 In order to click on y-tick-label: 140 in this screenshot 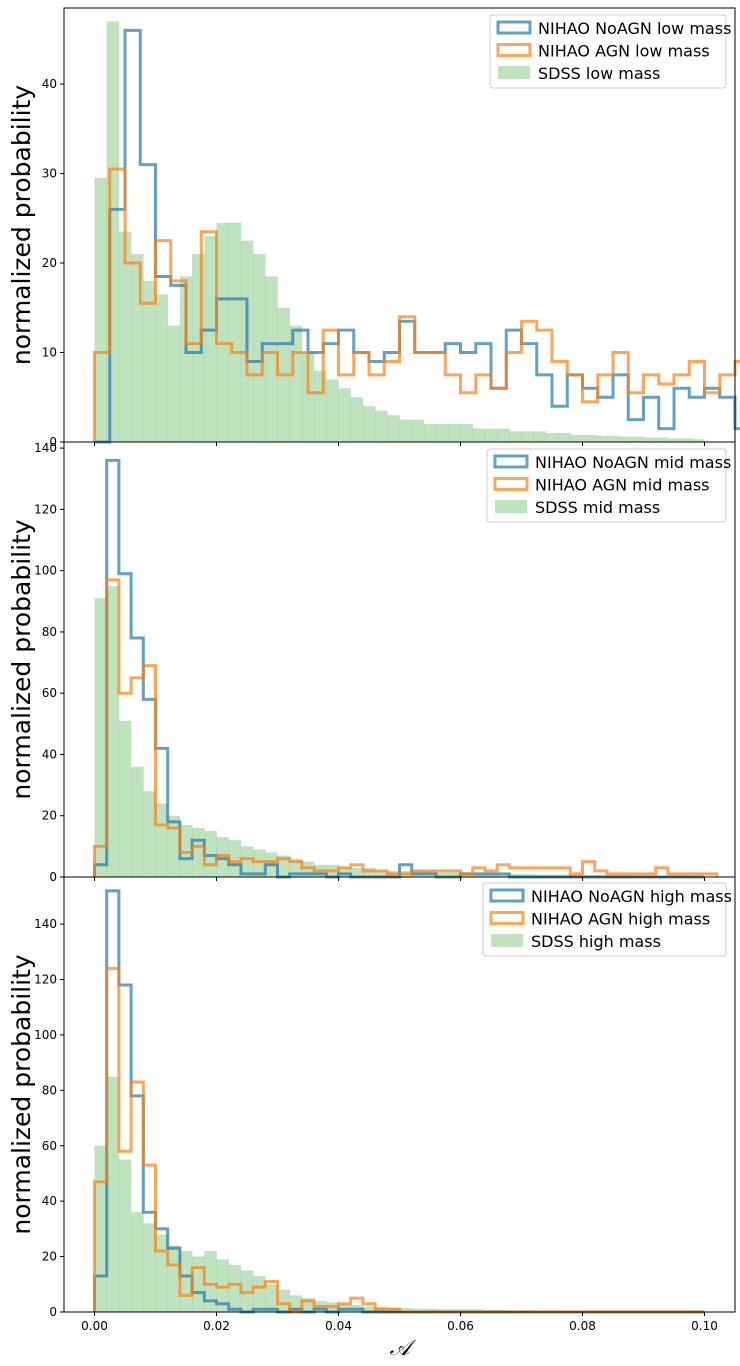, I will do `click(45, 448)`.